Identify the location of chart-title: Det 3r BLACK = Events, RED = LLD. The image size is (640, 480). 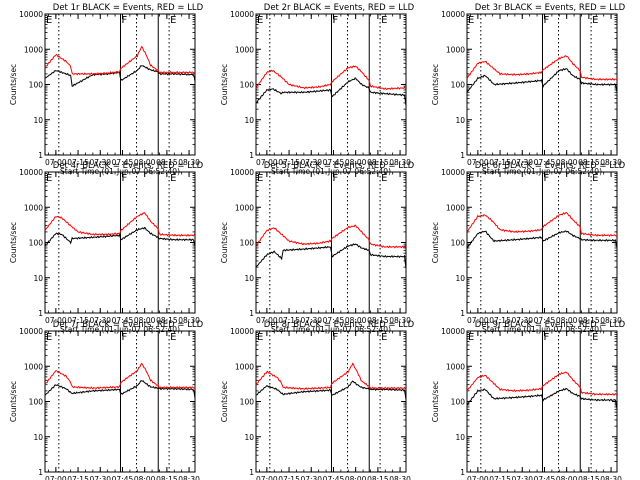
(550, 8).